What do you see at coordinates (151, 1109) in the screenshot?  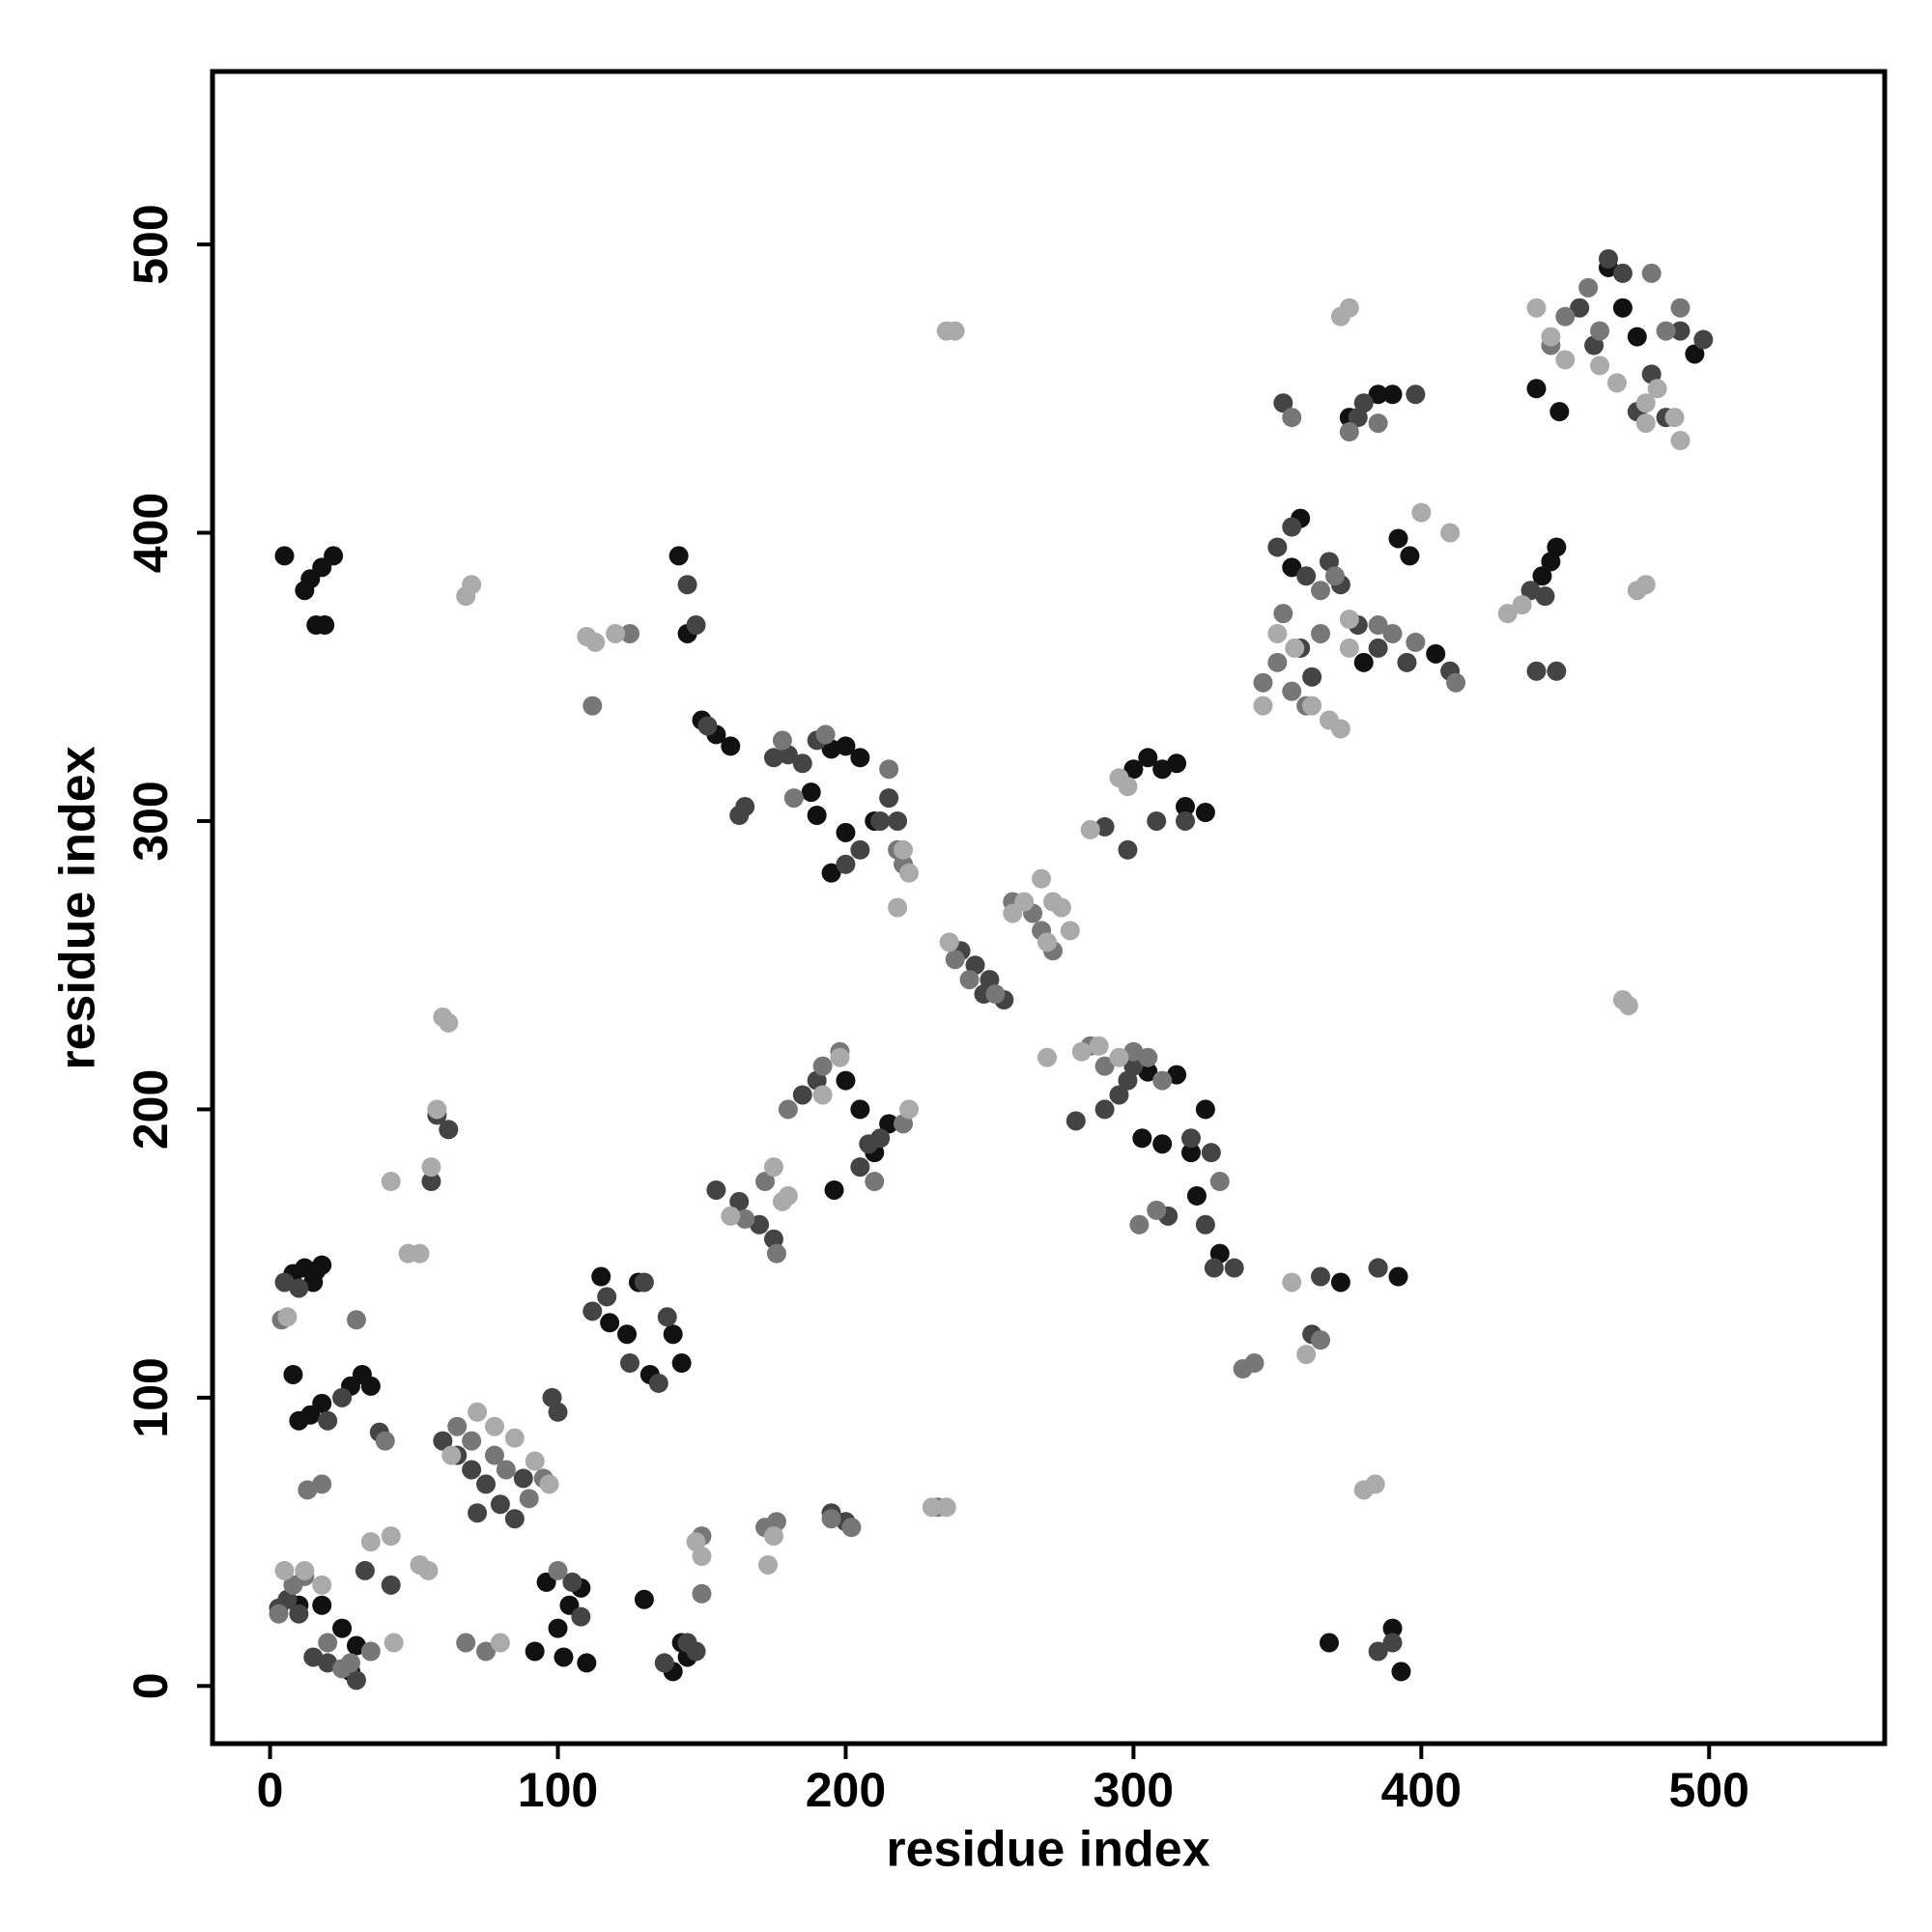 I see `y-tick-label: 200` at bounding box center [151, 1109].